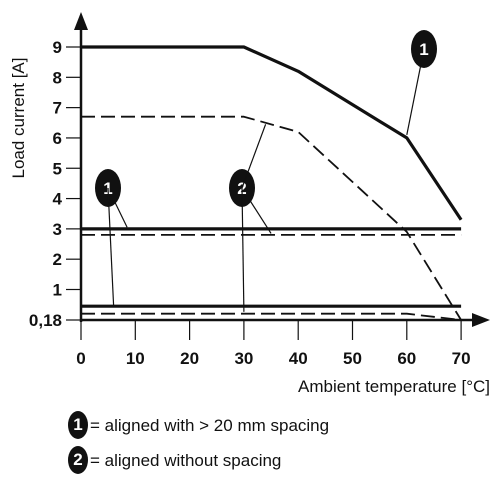 The width and height of the screenshot is (500, 500). I want to click on x-tick-label: 30, so click(243, 358).